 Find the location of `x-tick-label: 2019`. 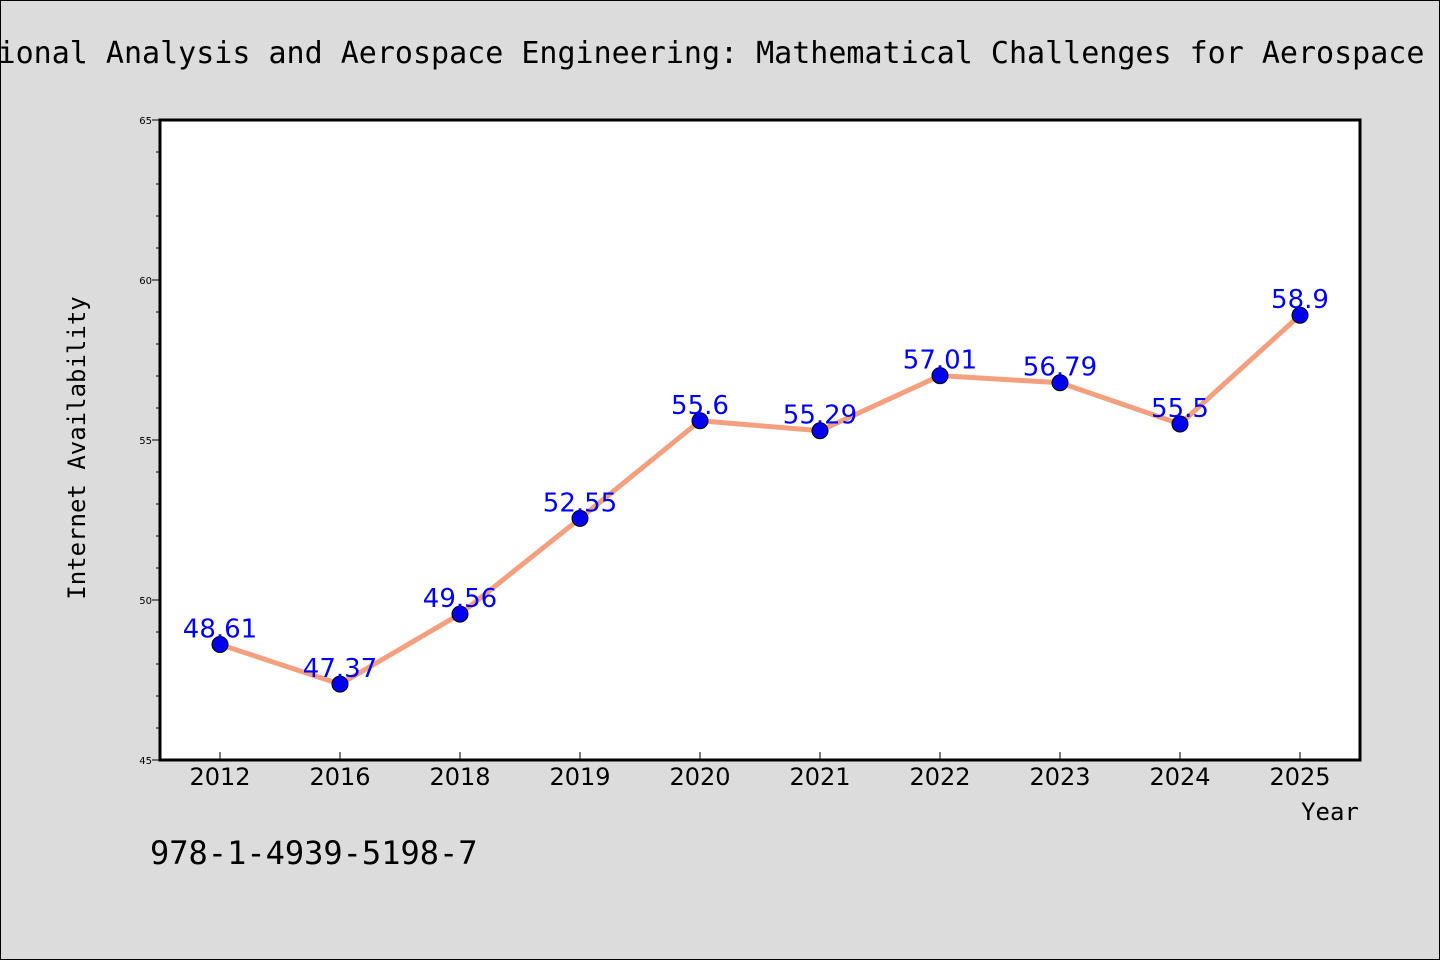

x-tick-label: 2019 is located at coordinates (579, 777).